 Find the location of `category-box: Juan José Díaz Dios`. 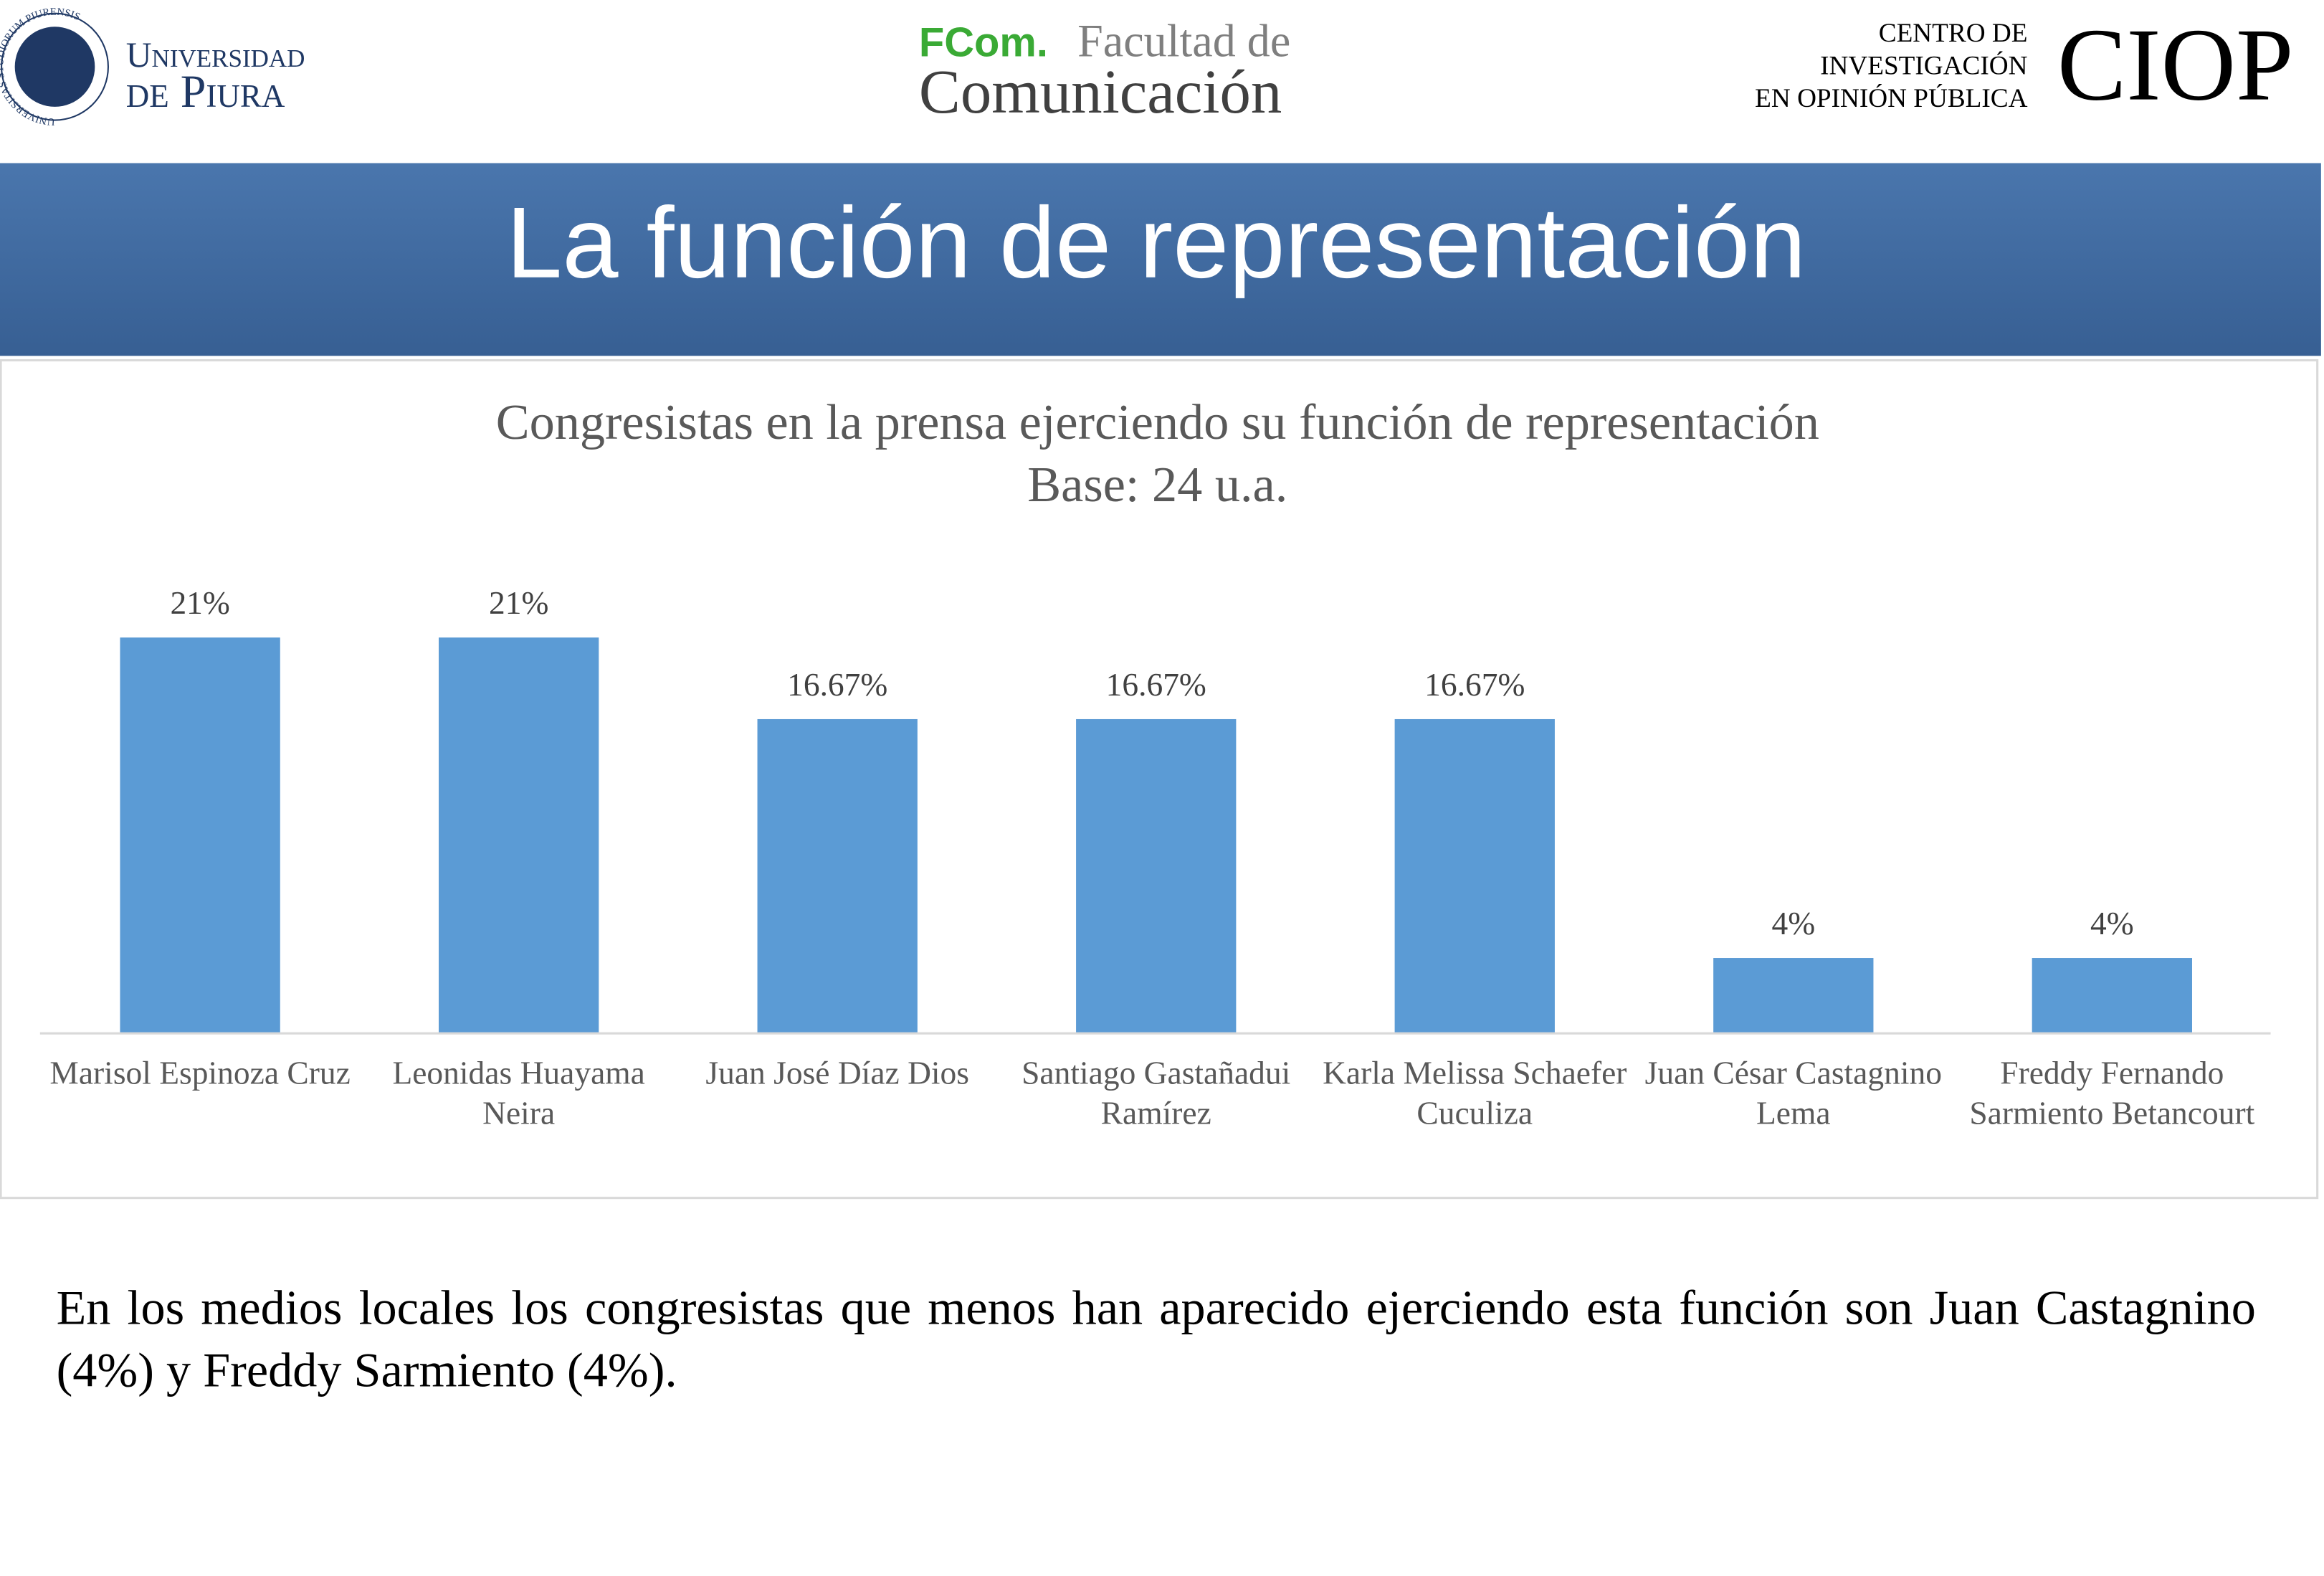

category-box: Juan José Díaz Dios is located at coordinates (837, 1072).